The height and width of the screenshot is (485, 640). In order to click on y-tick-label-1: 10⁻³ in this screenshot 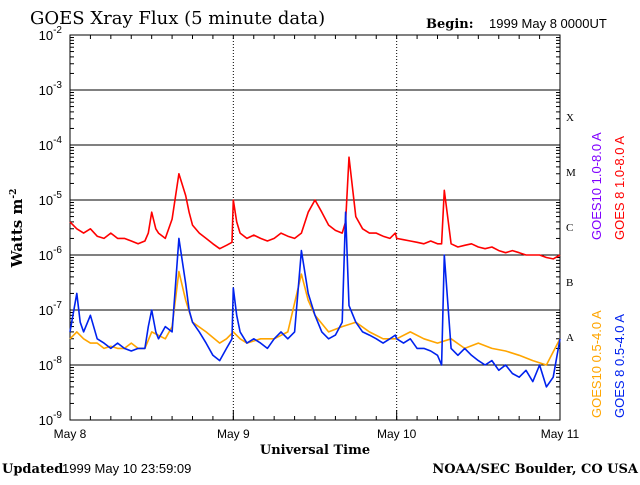, I will do `click(51, 89)`.